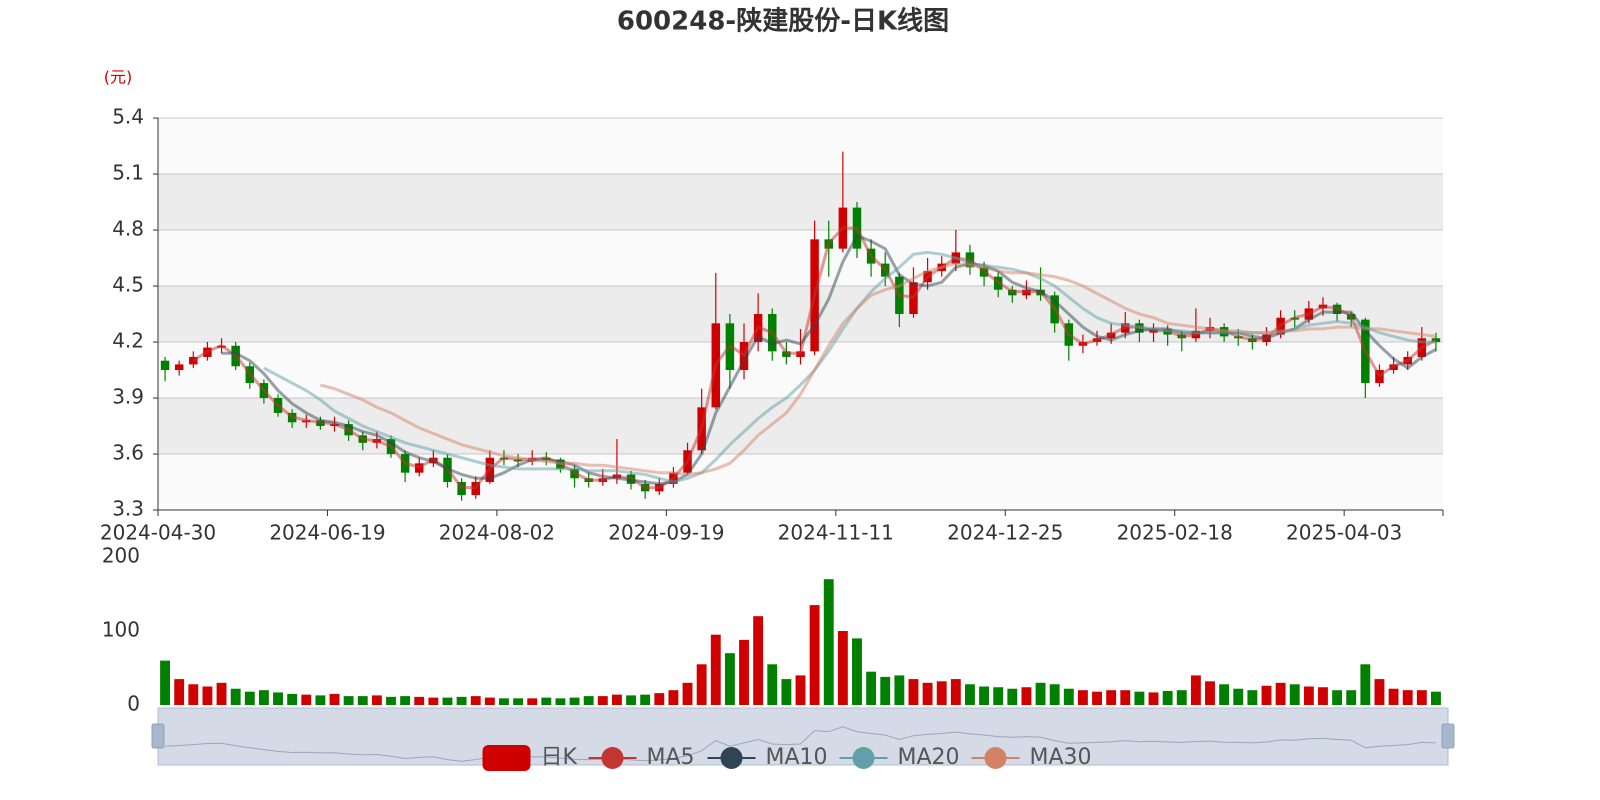 This screenshot has height=800, width=1600. I want to click on y-tick-label: 4.5, so click(128, 285).